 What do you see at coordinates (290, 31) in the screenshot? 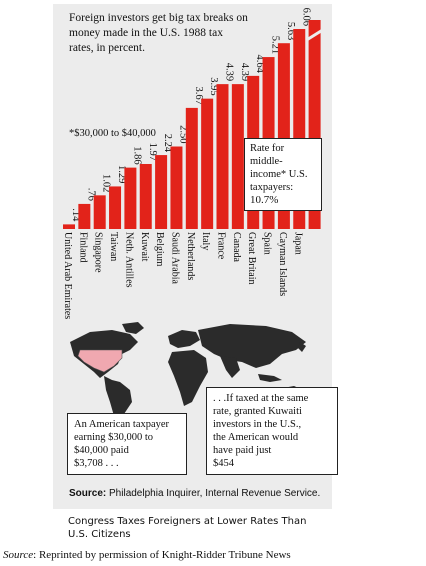
I see `value-label-14: 5.63` at bounding box center [290, 31].